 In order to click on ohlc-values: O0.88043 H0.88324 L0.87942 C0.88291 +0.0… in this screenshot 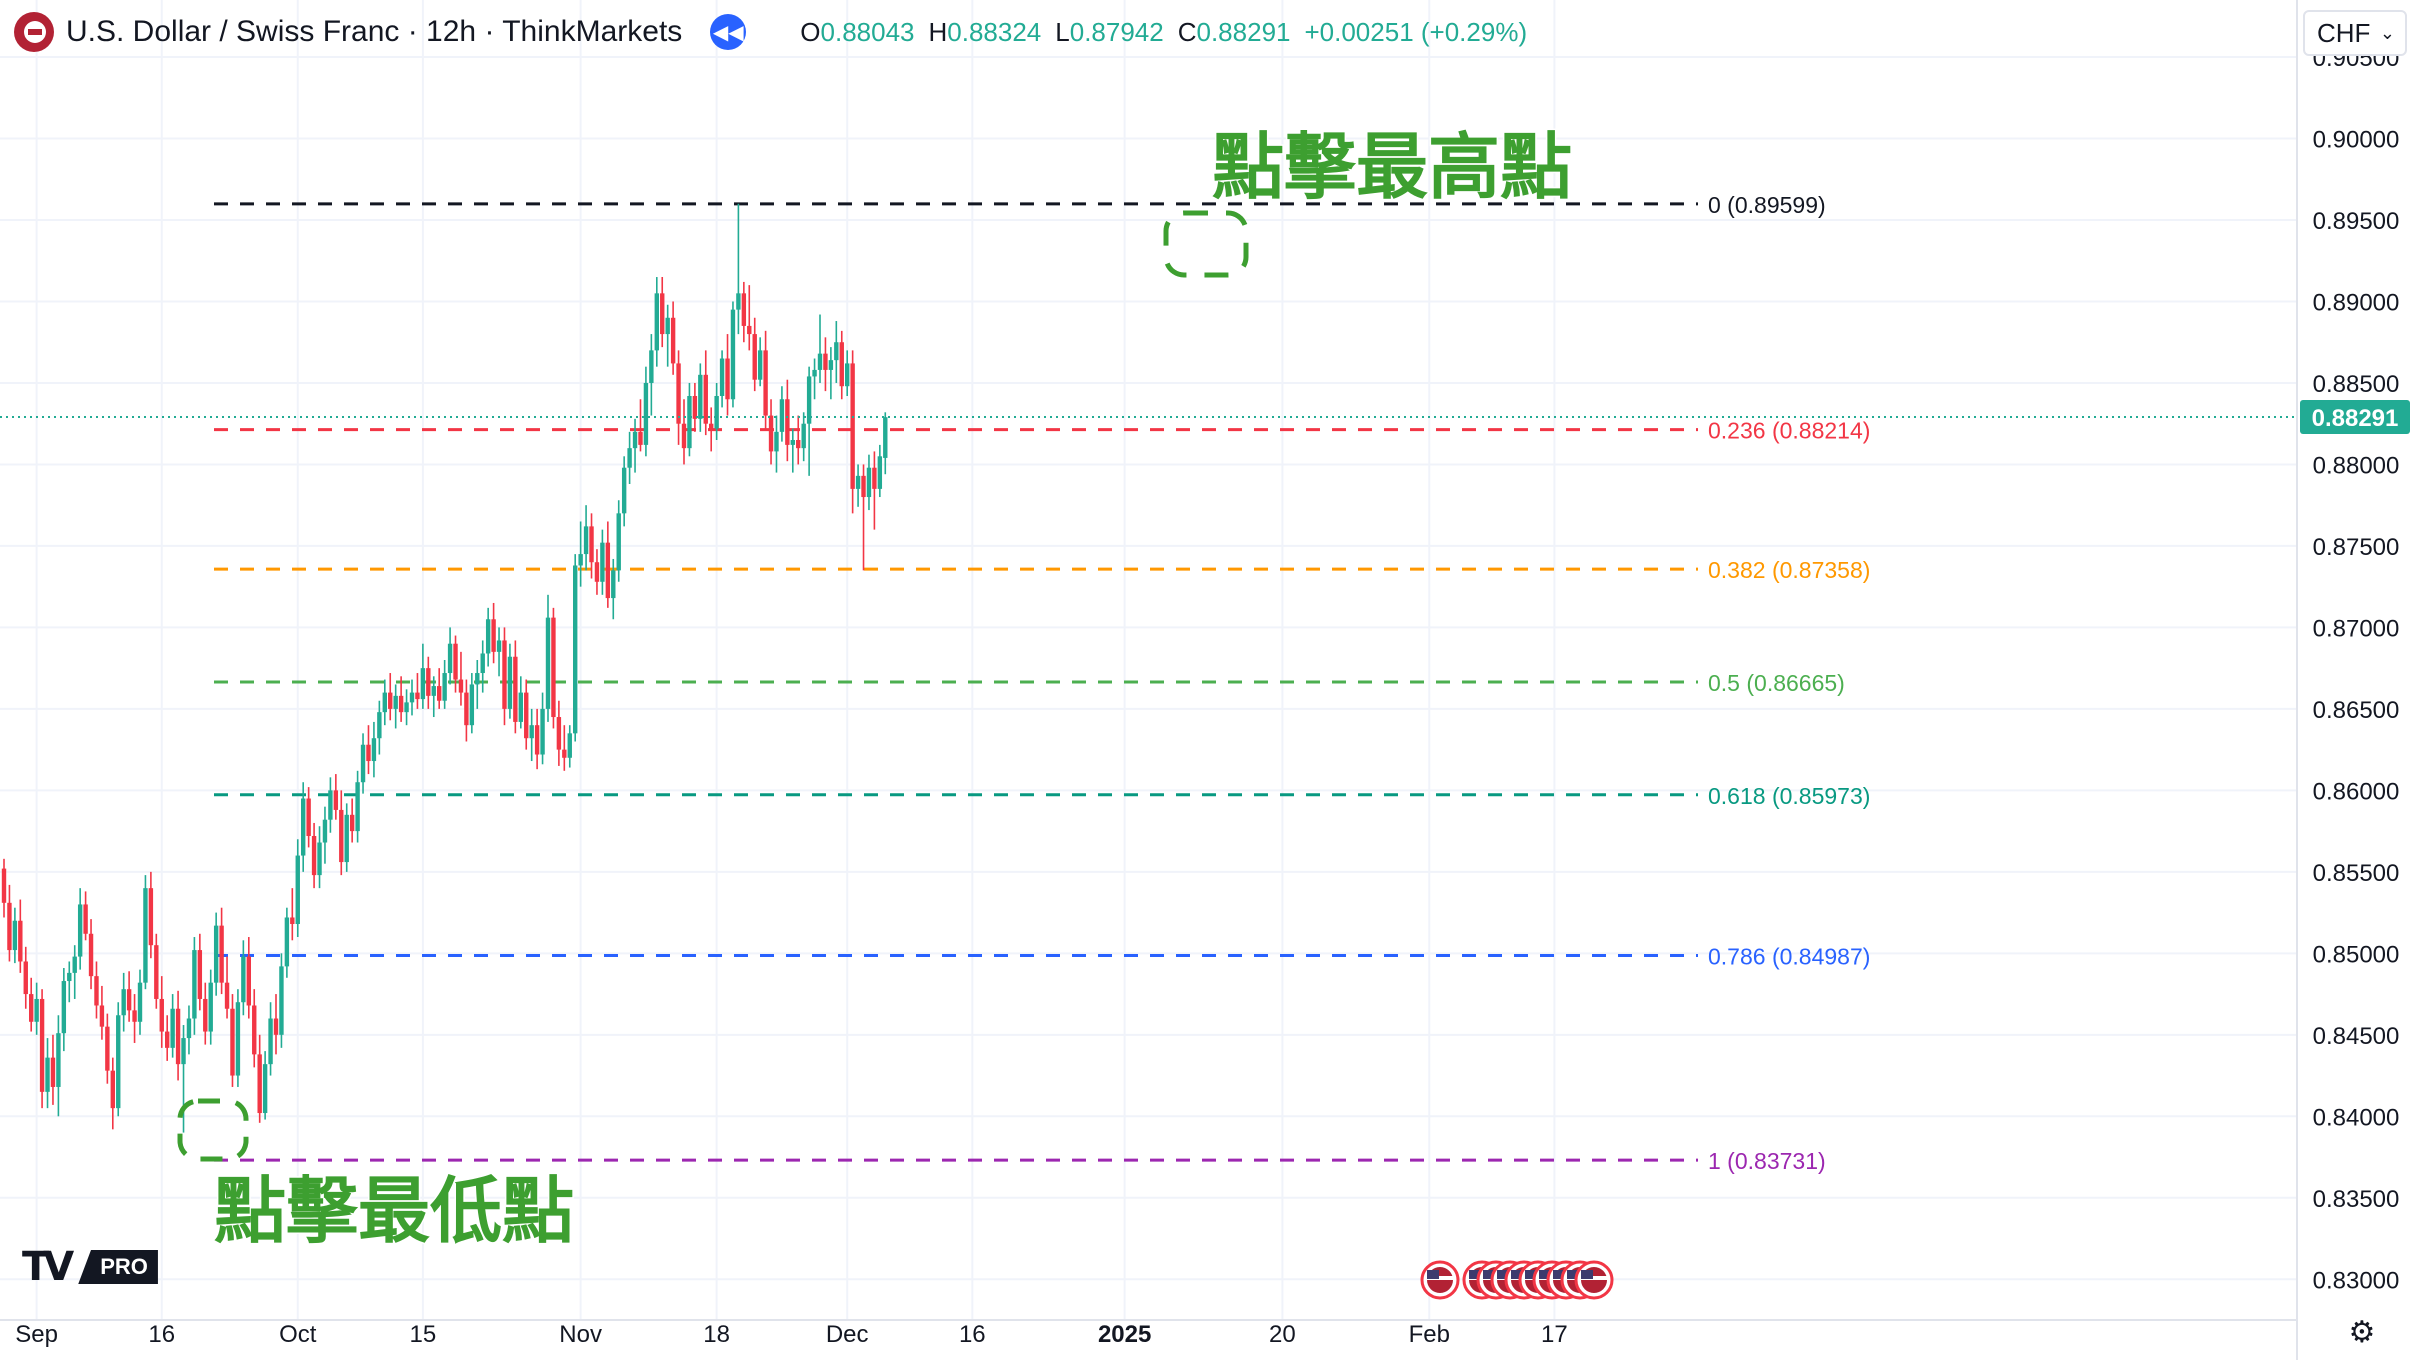, I will do `click(1163, 32)`.